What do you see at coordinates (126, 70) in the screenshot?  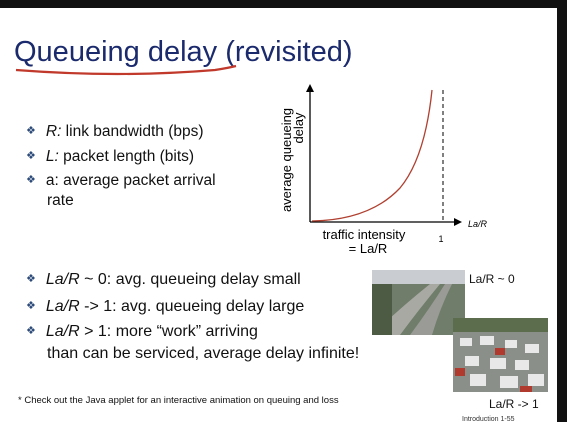 I see `title-underline` at bounding box center [126, 70].